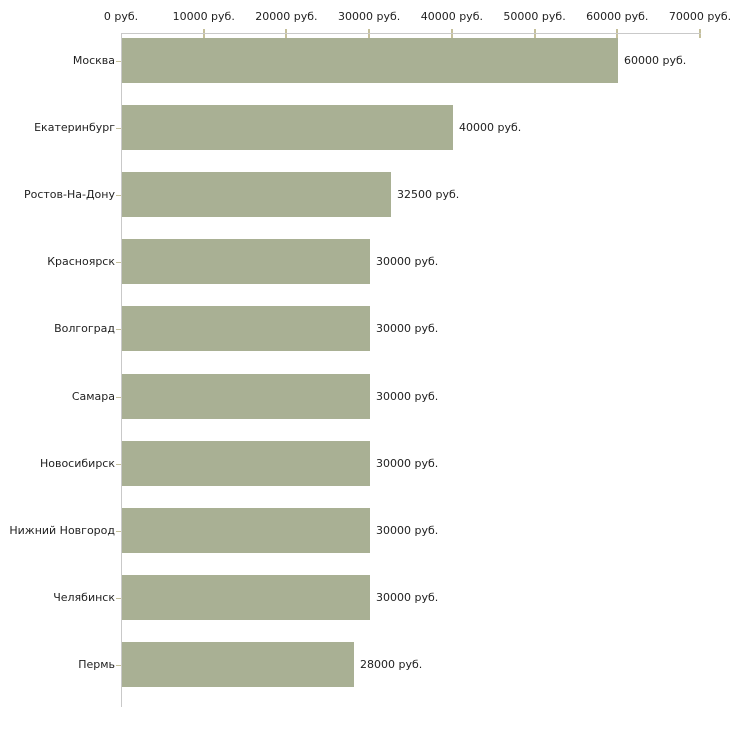 The image size is (730, 730). Describe the element at coordinates (534, 16) in the screenshot. I see `x-tick-label: 50000 руб.` at that location.